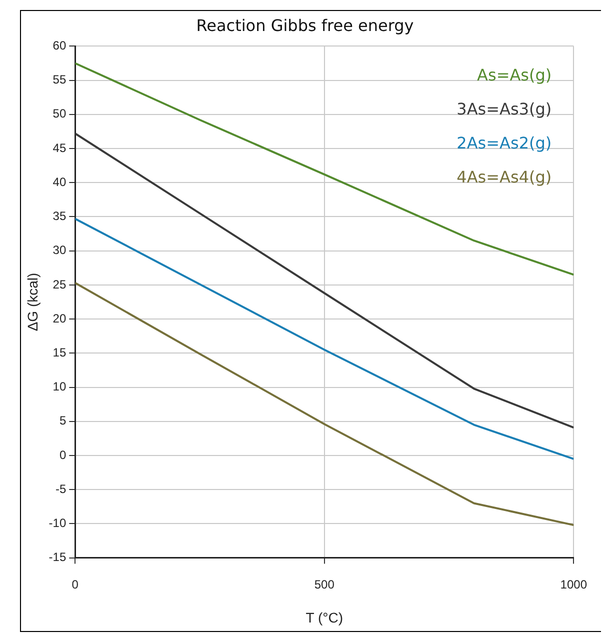 The image size is (603, 634). Describe the element at coordinates (75, 584) in the screenshot. I see `x-tick-label: 0` at that location.